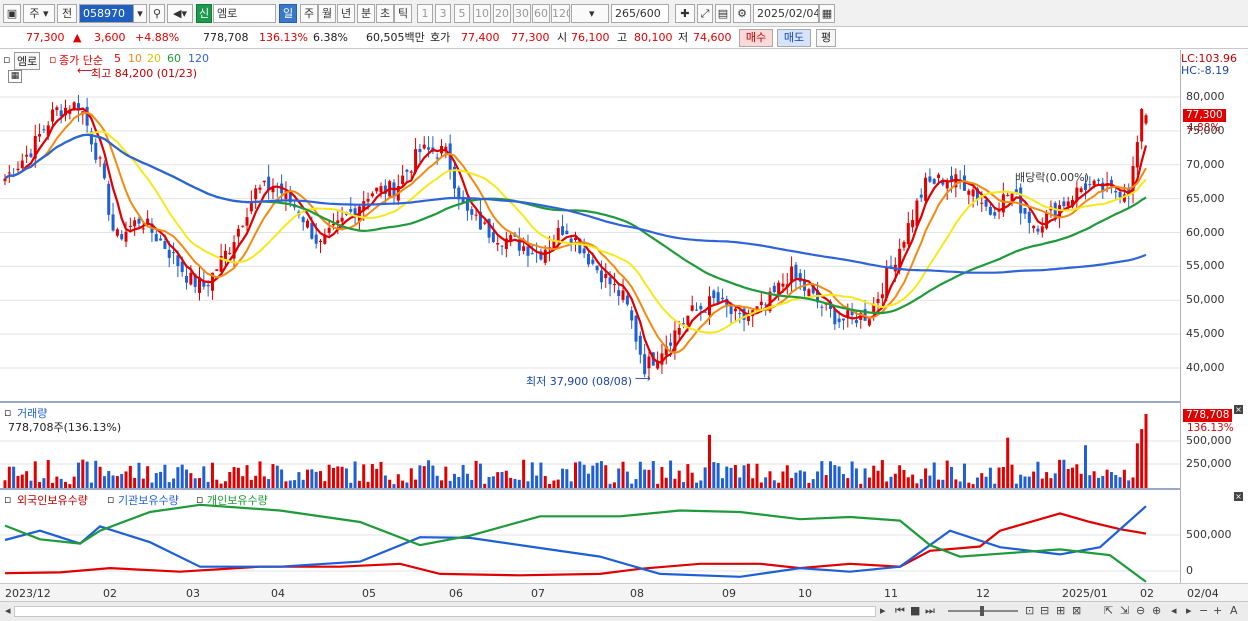 The width and height of the screenshot is (1248, 621). I want to click on ma-label: 종가 단순, so click(81, 60).